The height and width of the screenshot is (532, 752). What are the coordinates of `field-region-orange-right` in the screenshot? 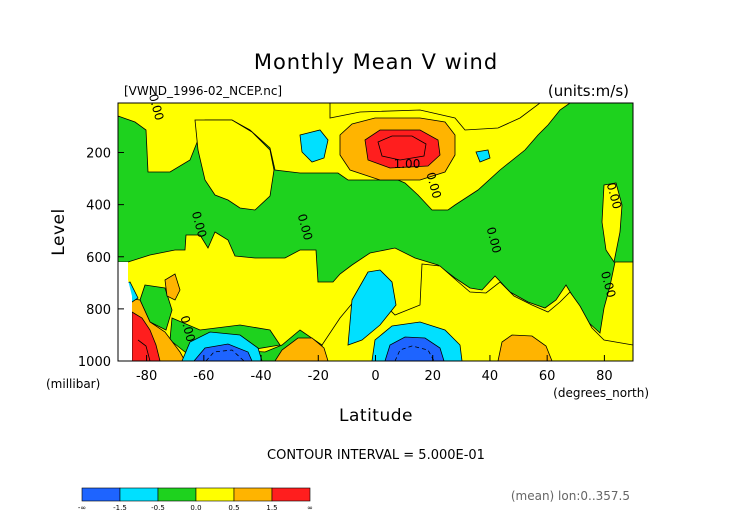 It's located at (525, 347).